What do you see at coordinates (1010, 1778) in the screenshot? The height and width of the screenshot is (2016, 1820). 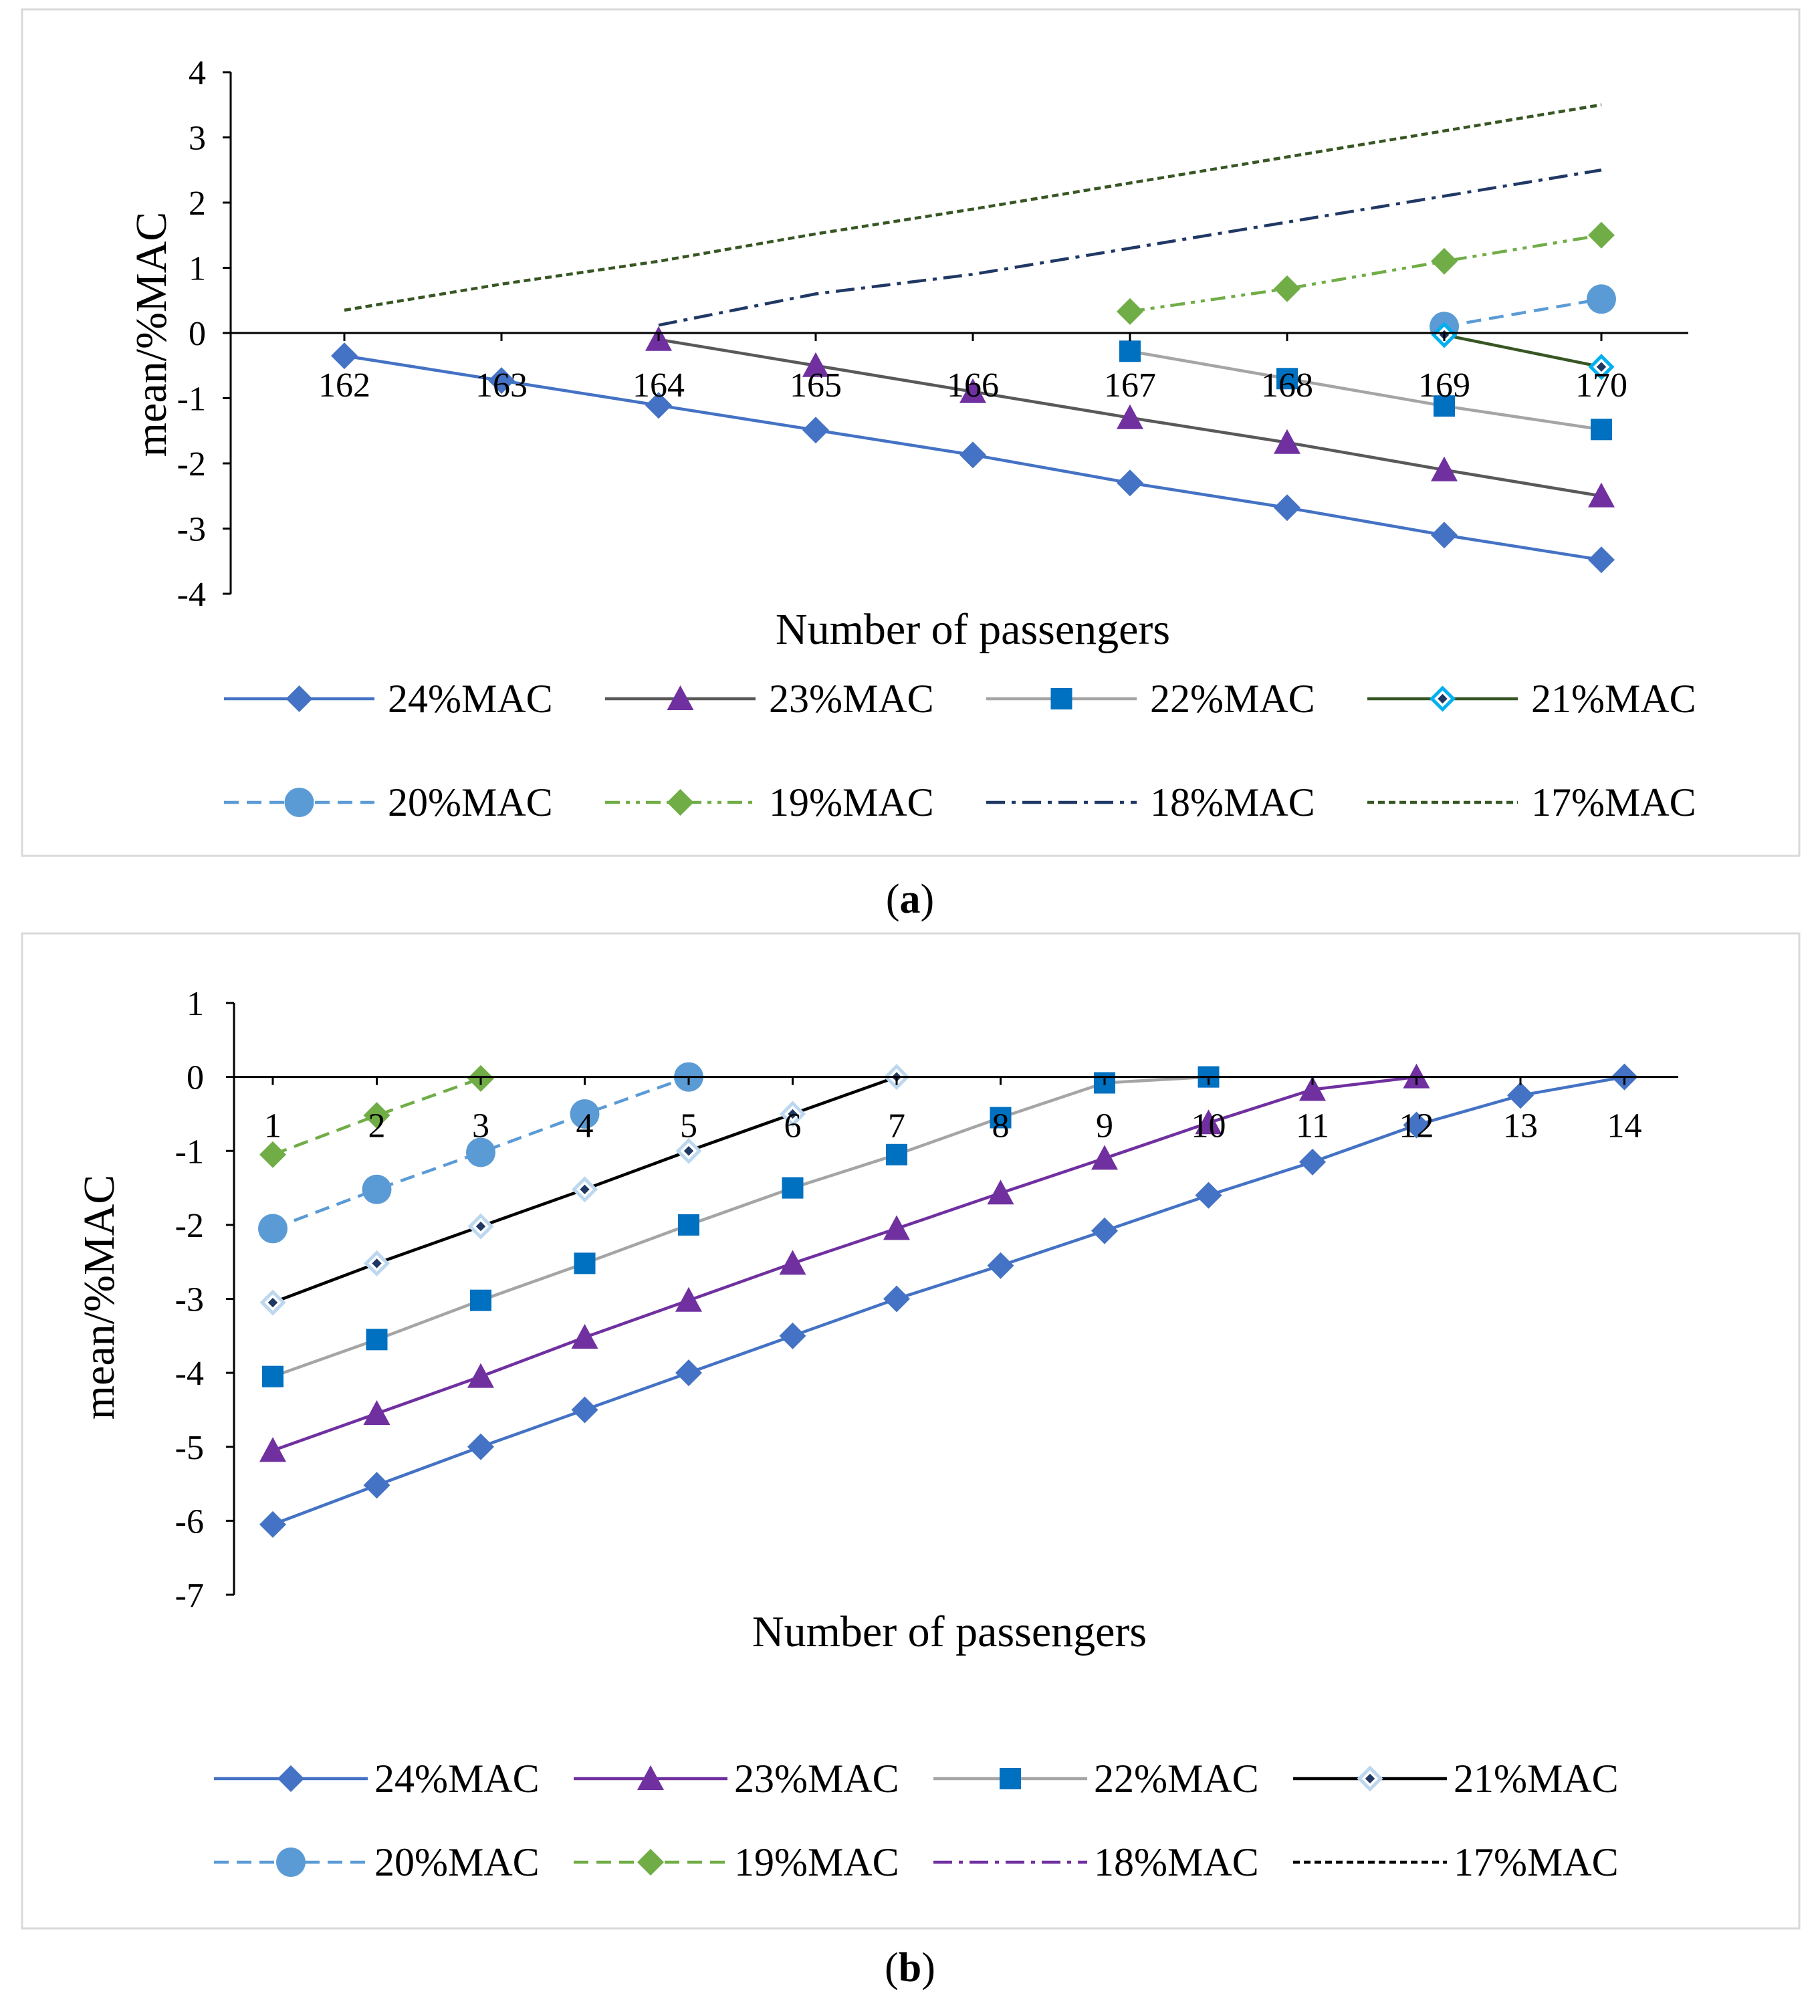 I see `panel-b-legend-22pct-mac-marker` at bounding box center [1010, 1778].